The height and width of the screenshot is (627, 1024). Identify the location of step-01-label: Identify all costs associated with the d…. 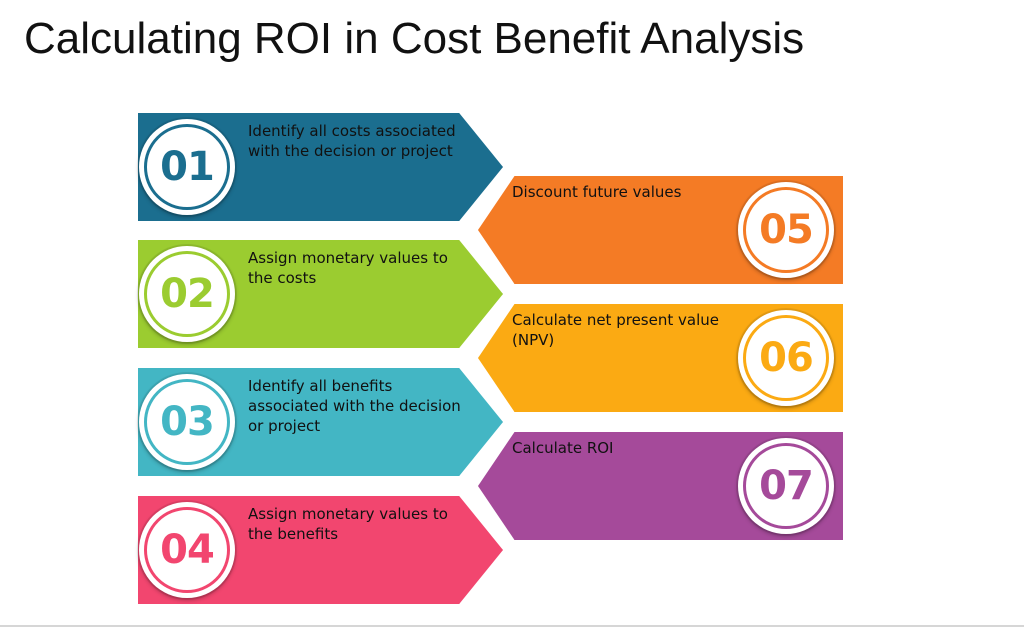
(352, 141).